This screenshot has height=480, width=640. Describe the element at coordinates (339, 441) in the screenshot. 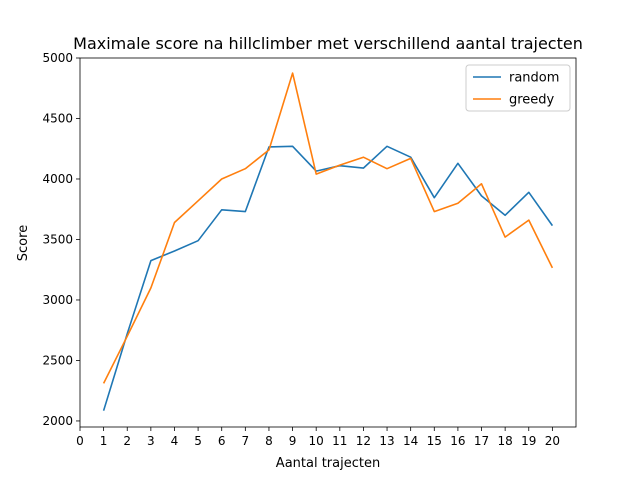

I see `x-tick-label: 11` at that location.